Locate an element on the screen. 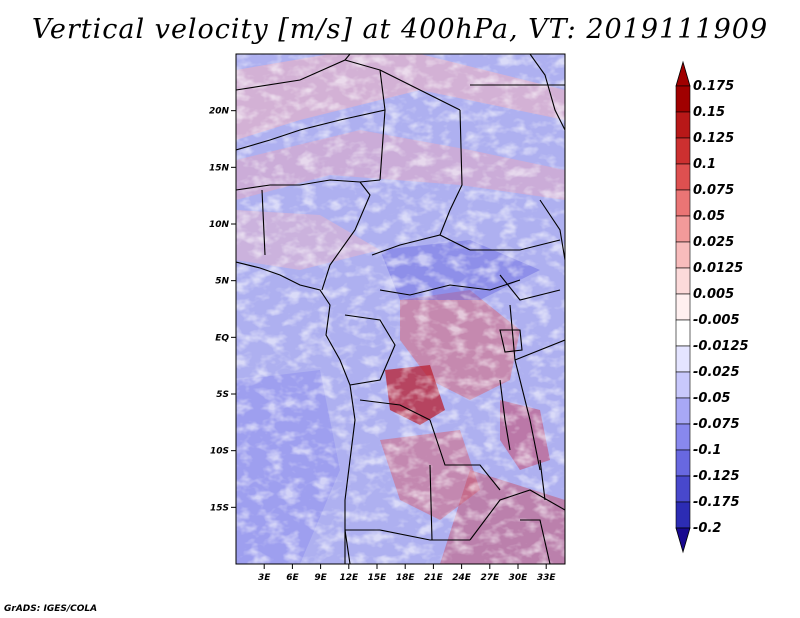 Image resolution: width=800 pixels, height=618 pixels. boundary-zambia is located at coordinates (517, 515).